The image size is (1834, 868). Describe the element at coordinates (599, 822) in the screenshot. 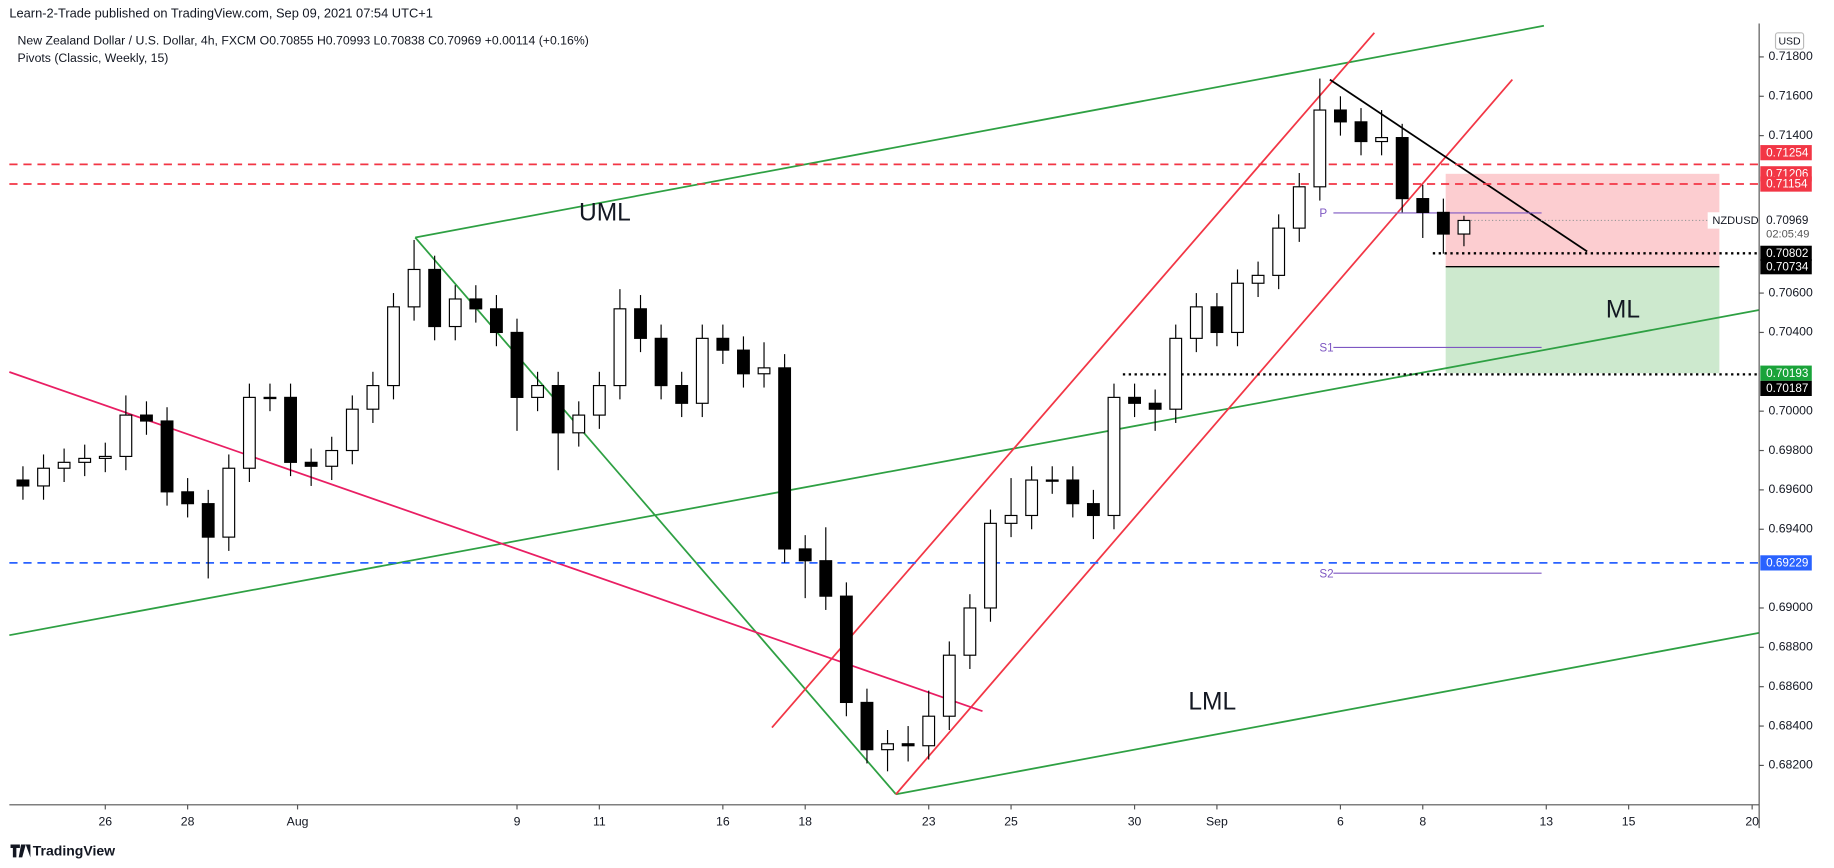

I see `x-tick-label: 11` at that location.